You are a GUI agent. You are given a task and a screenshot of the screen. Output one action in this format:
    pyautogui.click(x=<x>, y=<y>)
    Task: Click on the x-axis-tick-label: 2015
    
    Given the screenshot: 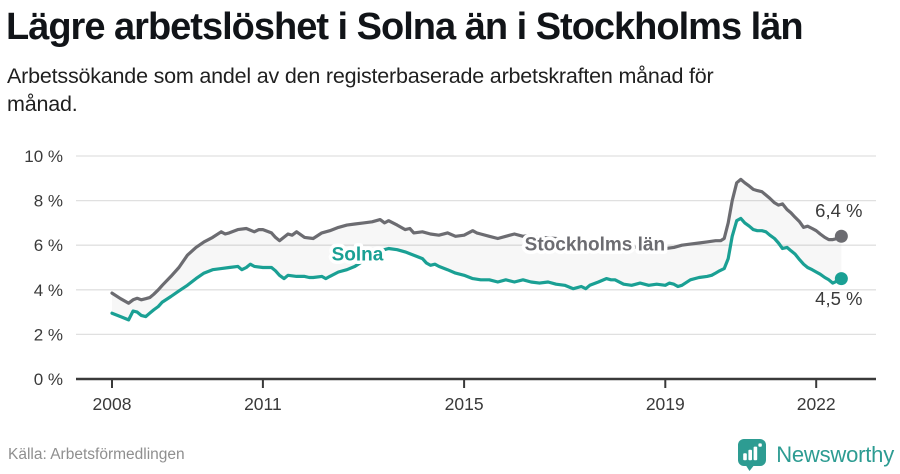 What is the action you would take?
    pyautogui.click(x=464, y=404)
    